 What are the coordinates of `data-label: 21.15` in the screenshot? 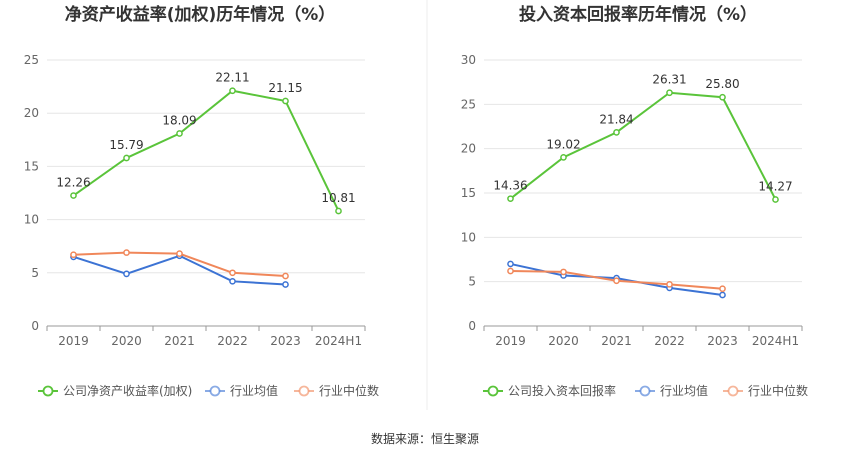 It's located at (285, 88).